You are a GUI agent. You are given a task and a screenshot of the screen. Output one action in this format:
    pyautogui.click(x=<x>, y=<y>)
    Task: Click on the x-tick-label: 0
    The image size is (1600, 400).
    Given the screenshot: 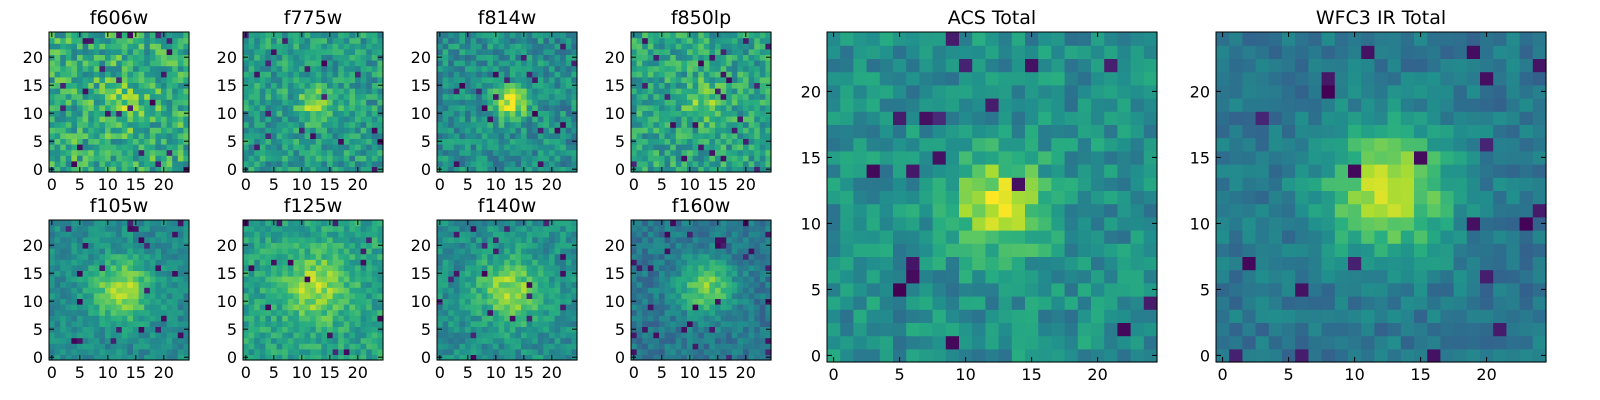 What is the action you would take?
    pyautogui.click(x=634, y=184)
    